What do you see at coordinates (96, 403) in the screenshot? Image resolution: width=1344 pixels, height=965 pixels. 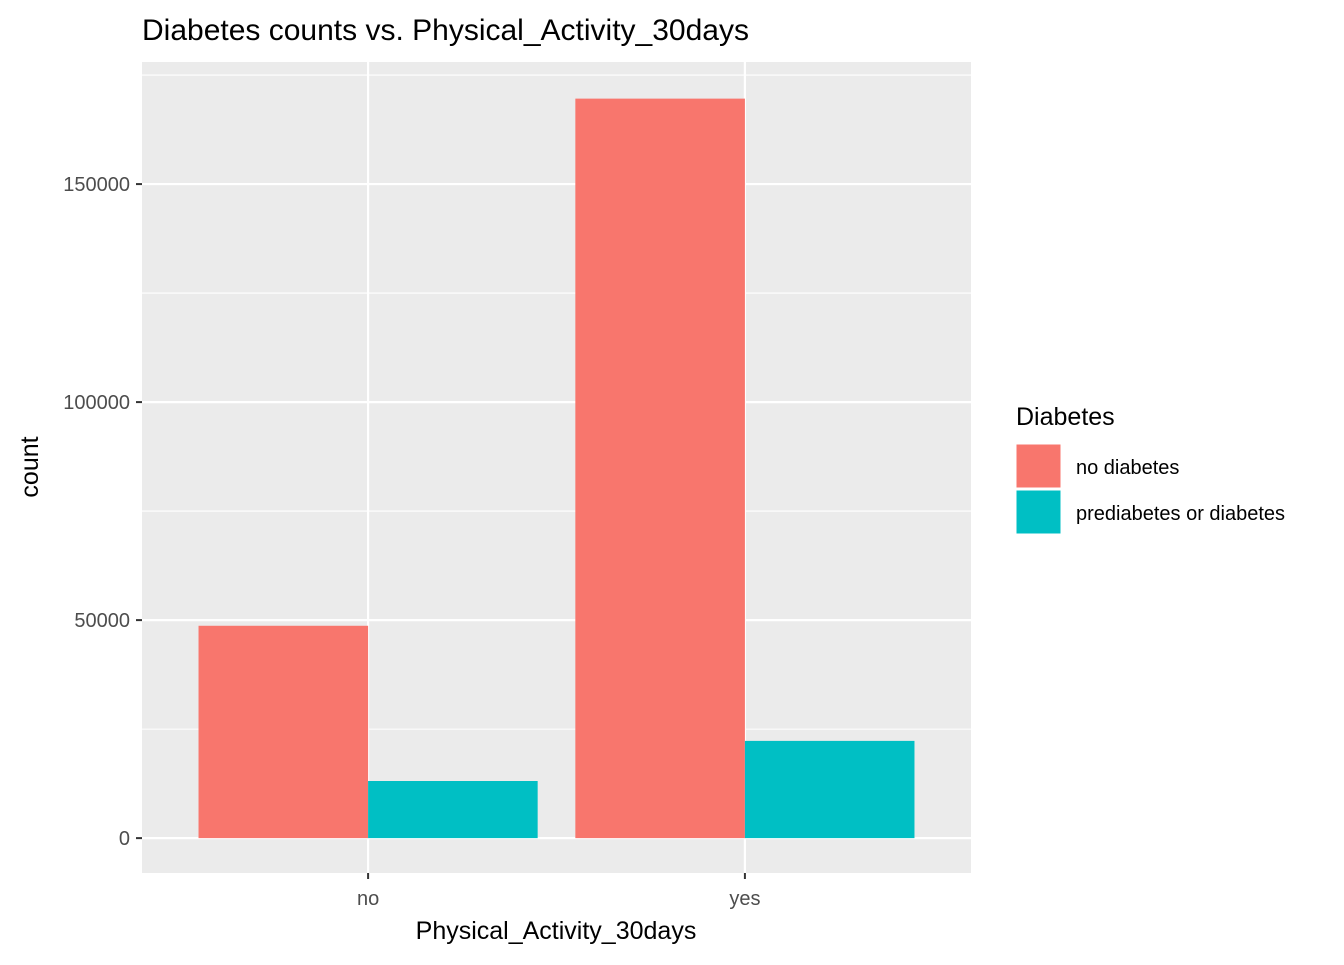 I see `y-tick-label: 100000` at bounding box center [96, 403].